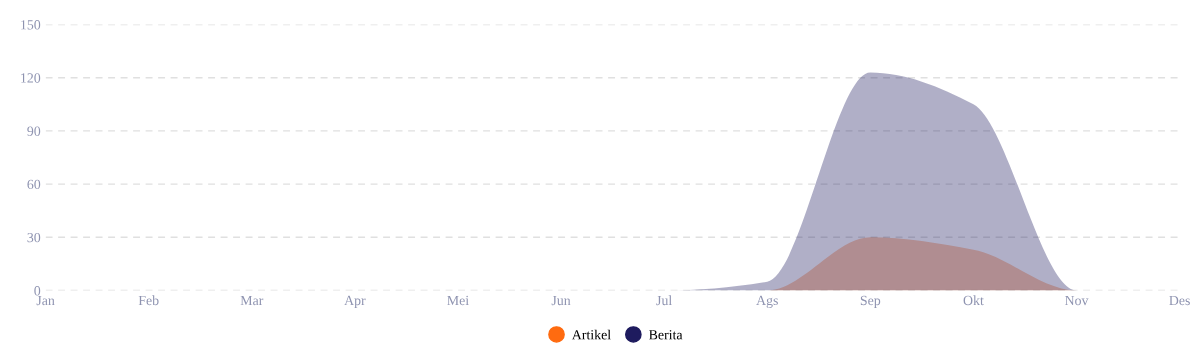 The image size is (1200, 350). Describe the element at coordinates (1179, 300) in the screenshot. I see `x-tick-label: Des` at that location.